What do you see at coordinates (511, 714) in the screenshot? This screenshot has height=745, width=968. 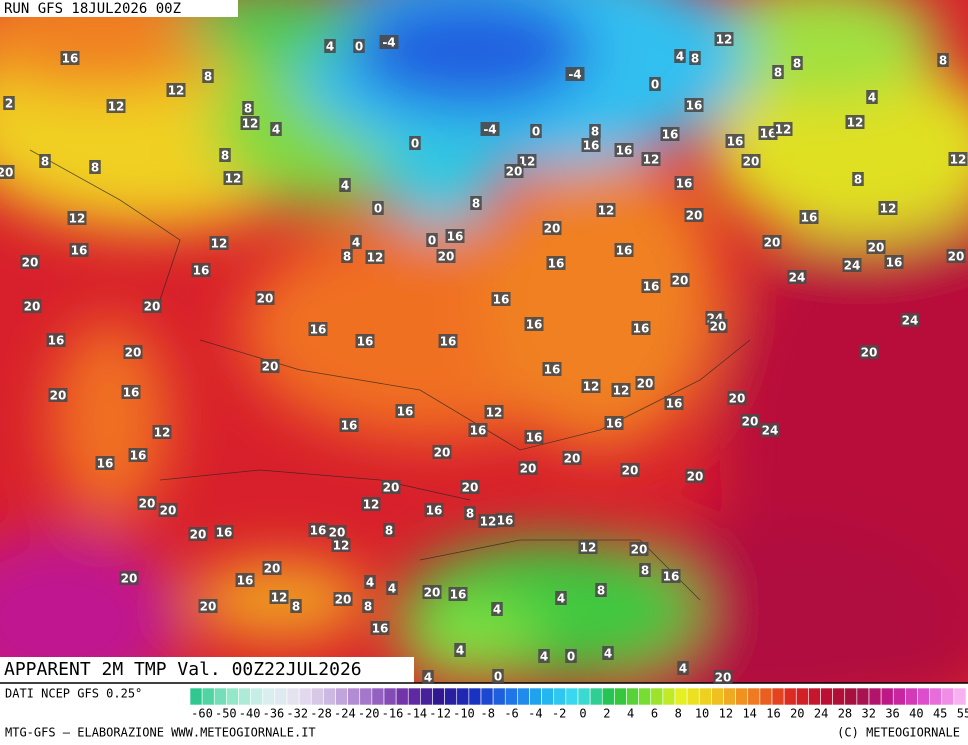 I see `scale-tick-label: -6` at bounding box center [511, 714].